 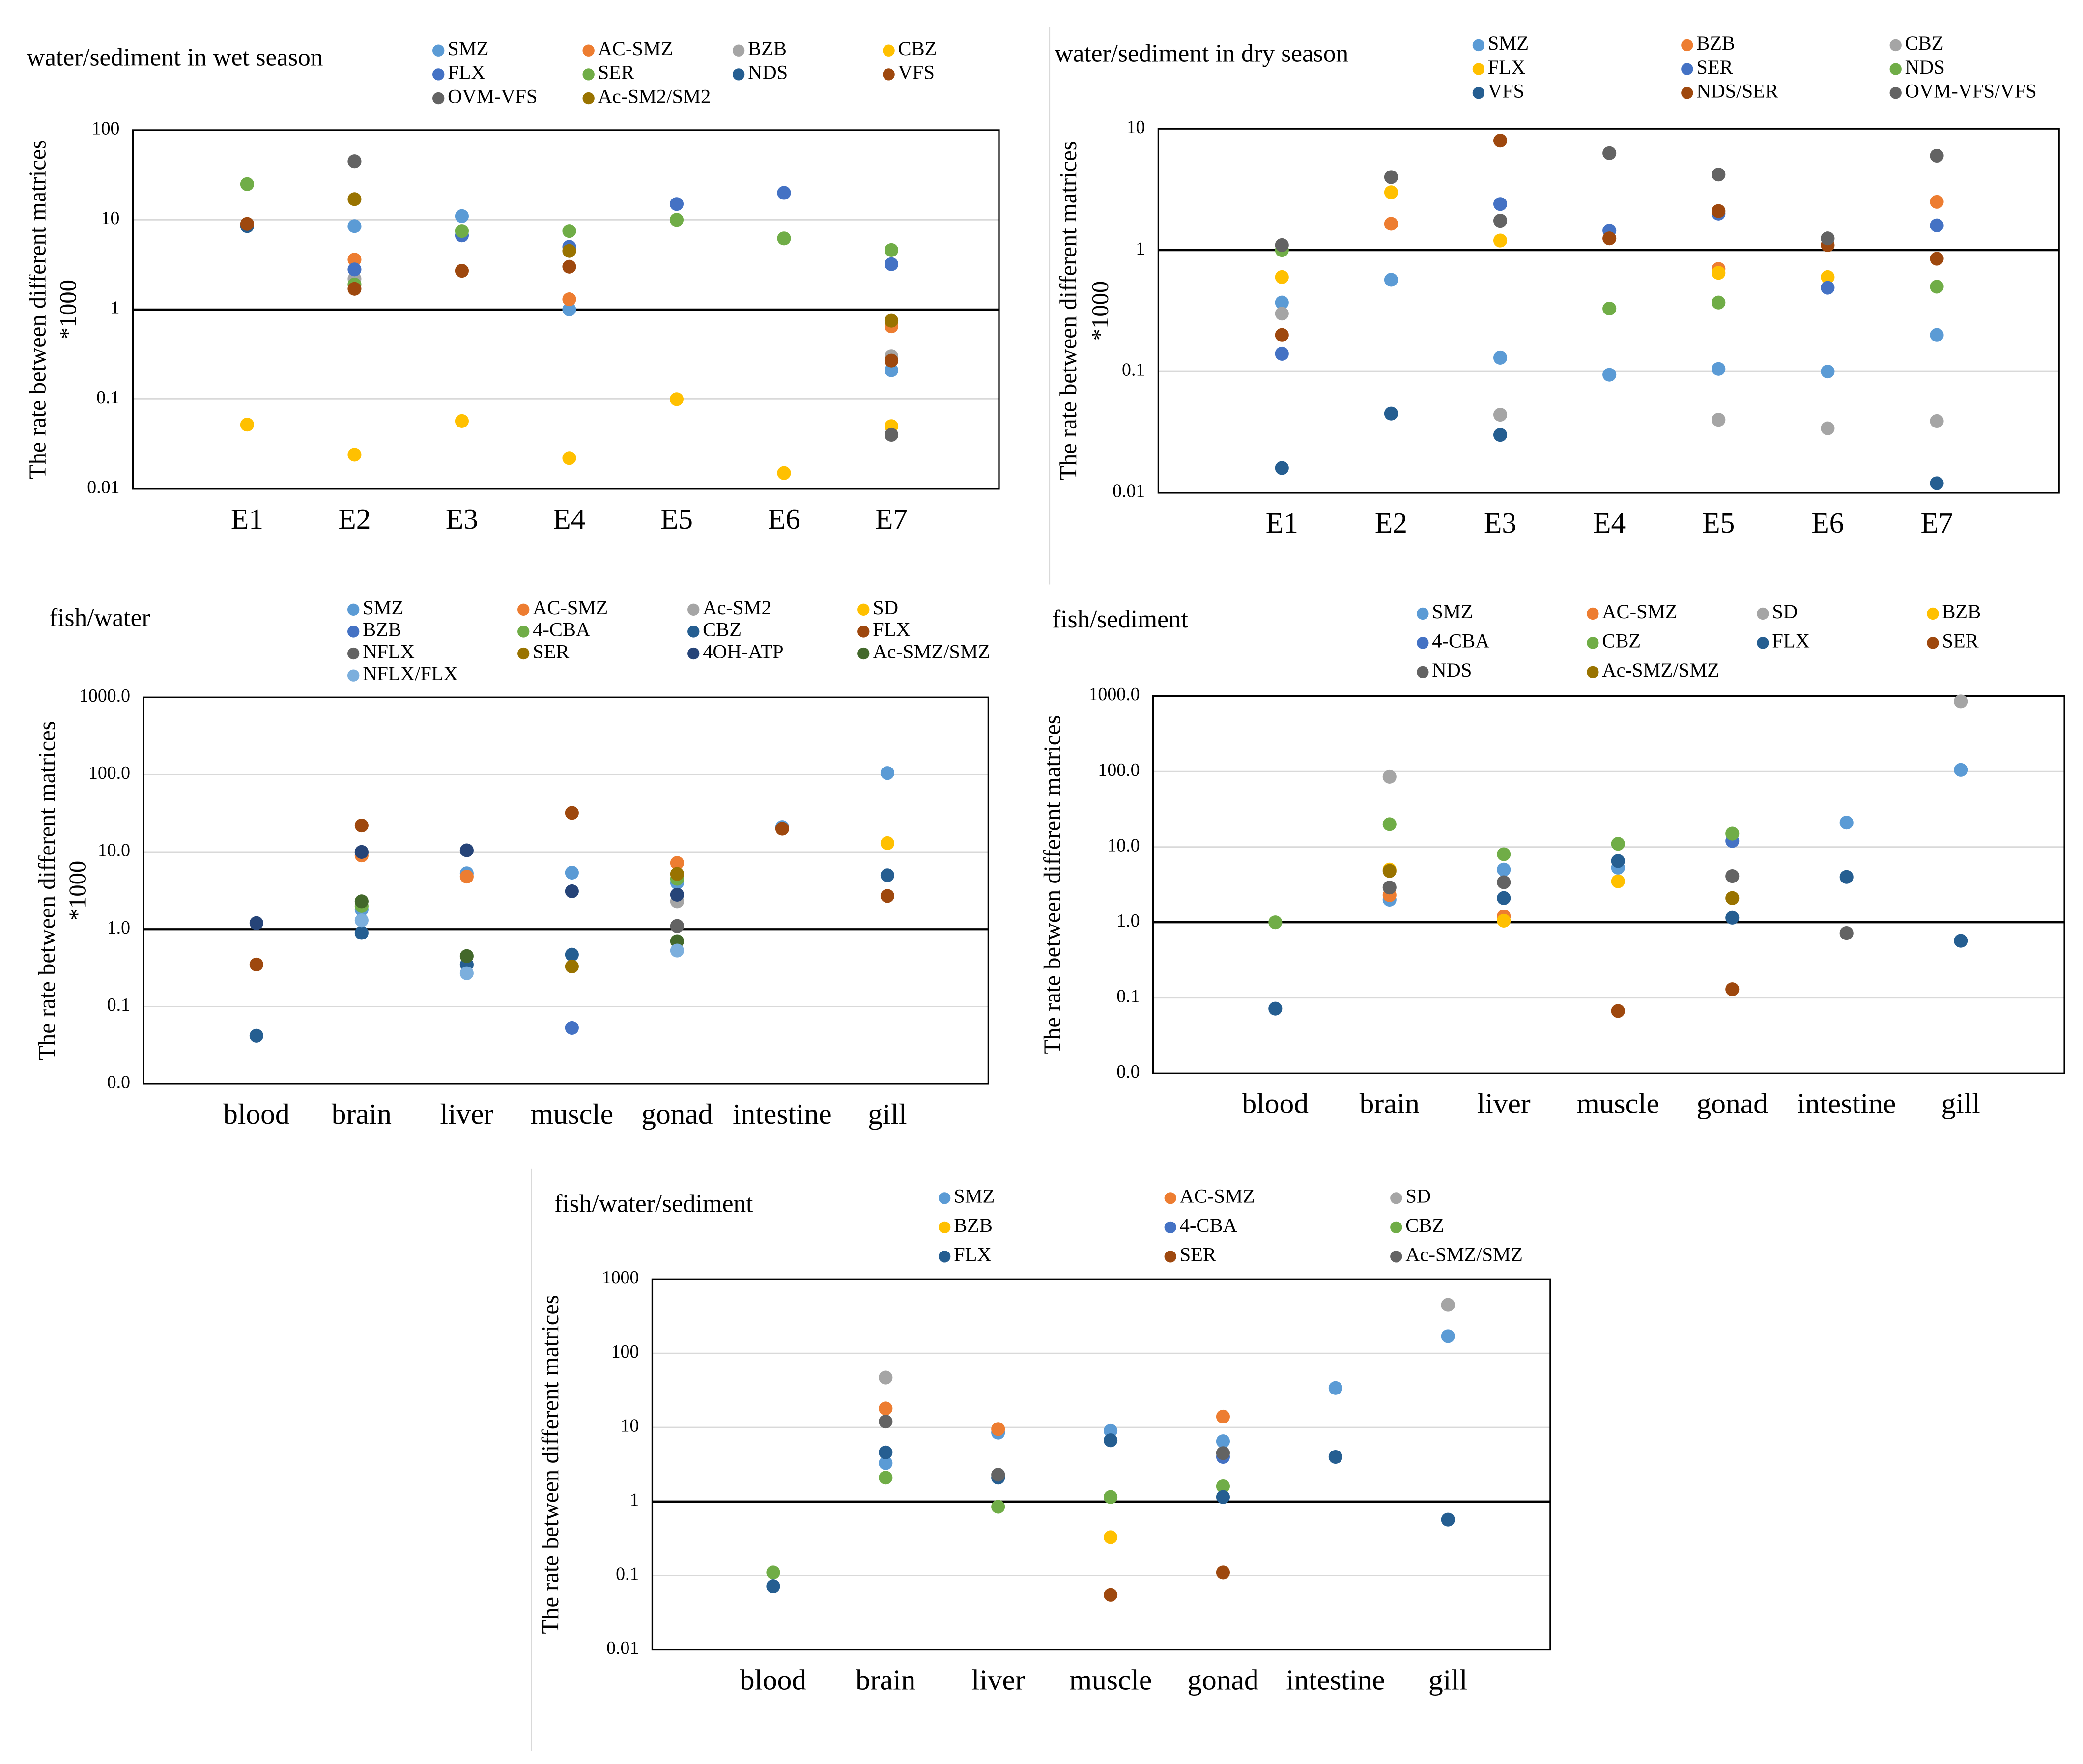 What do you see at coordinates (722, 630) in the screenshot?
I see `legend-label: CBZ` at bounding box center [722, 630].